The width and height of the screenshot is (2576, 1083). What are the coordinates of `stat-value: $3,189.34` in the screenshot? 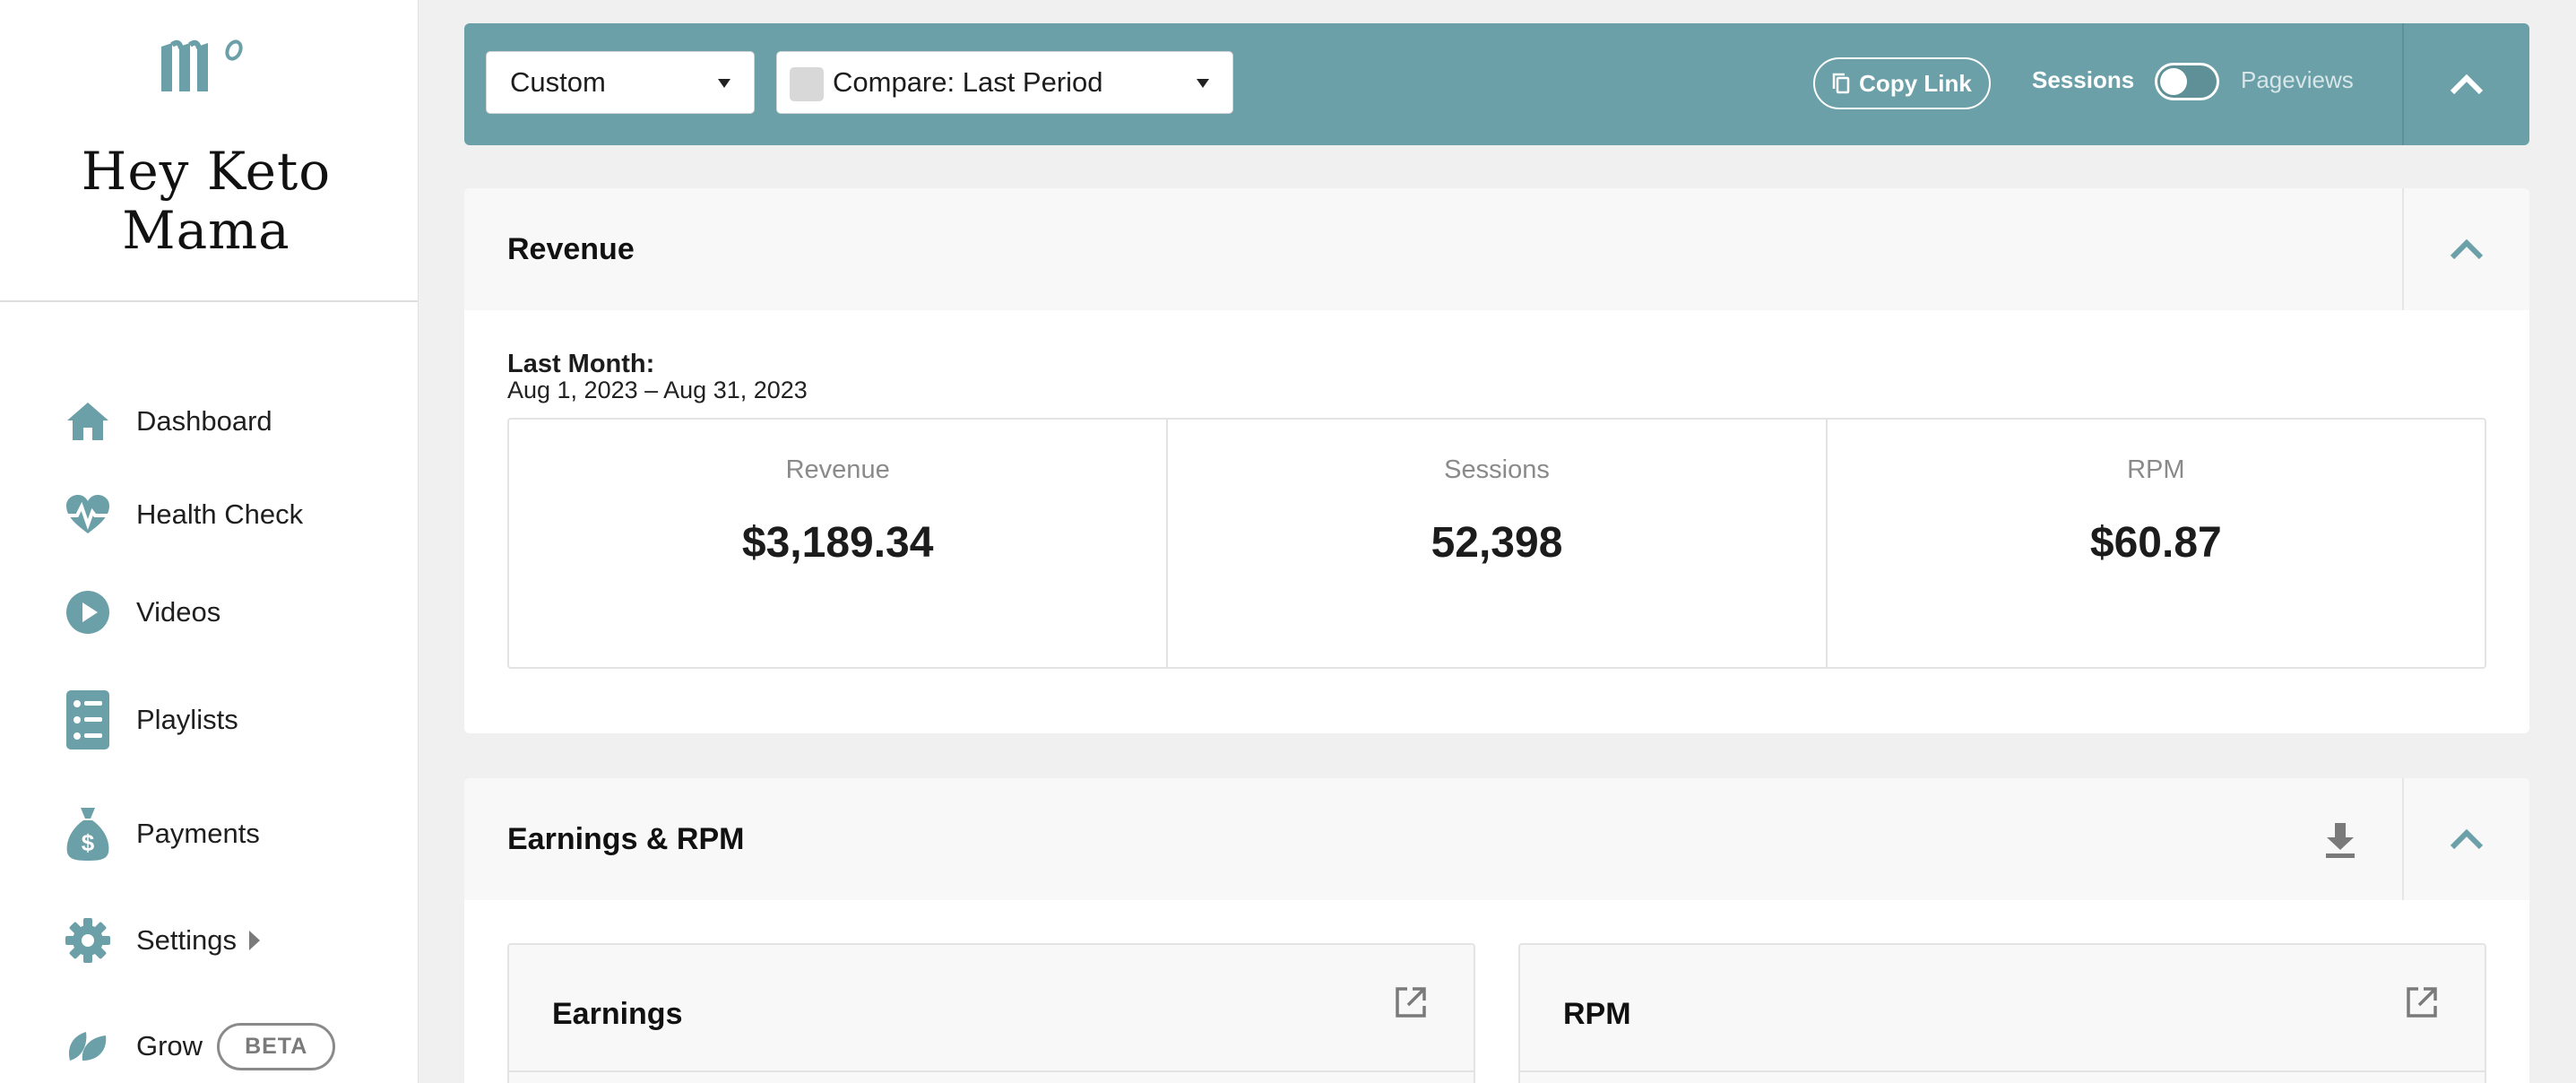 It's located at (837, 543).